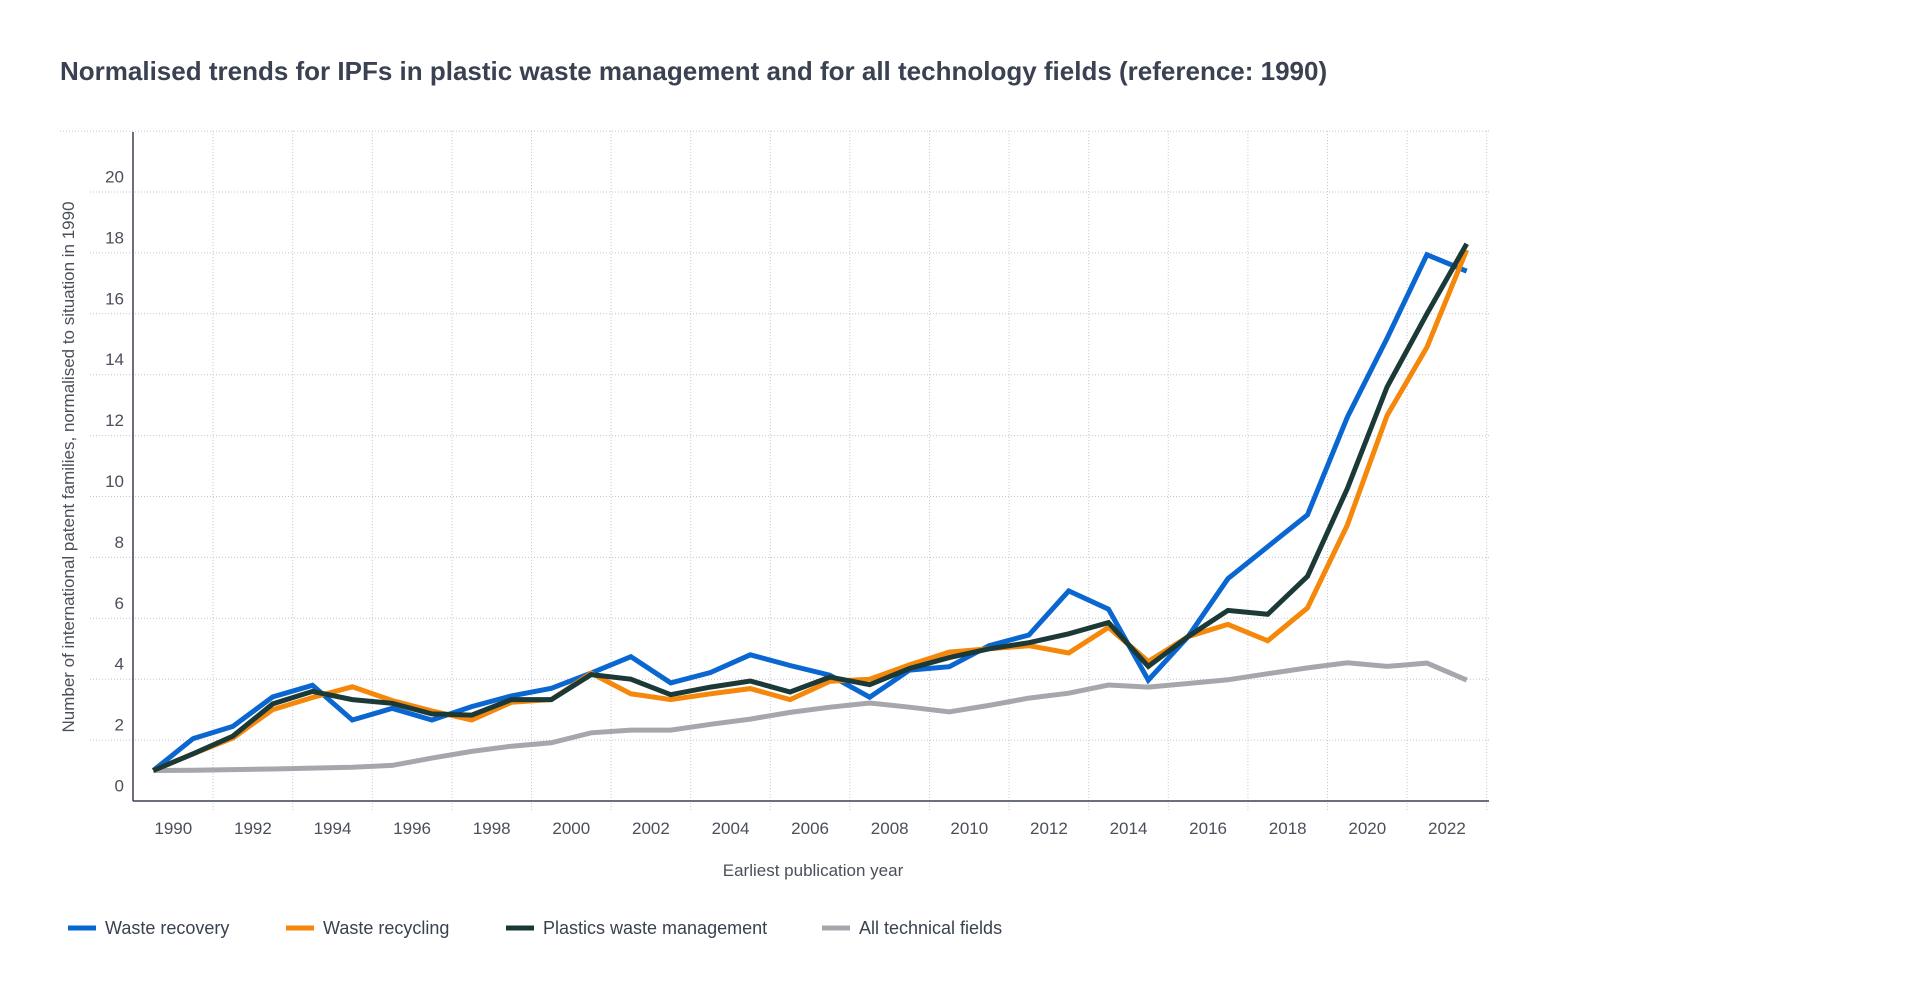 This screenshot has height=986, width=1920. What do you see at coordinates (386, 928) in the screenshot?
I see `legend-label: Waste recycling` at bounding box center [386, 928].